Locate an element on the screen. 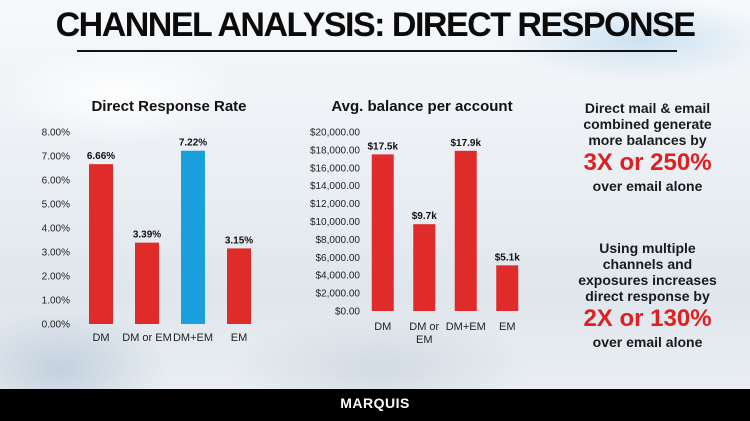  y-tick-label: 2.00% is located at coordinates (56, 277).